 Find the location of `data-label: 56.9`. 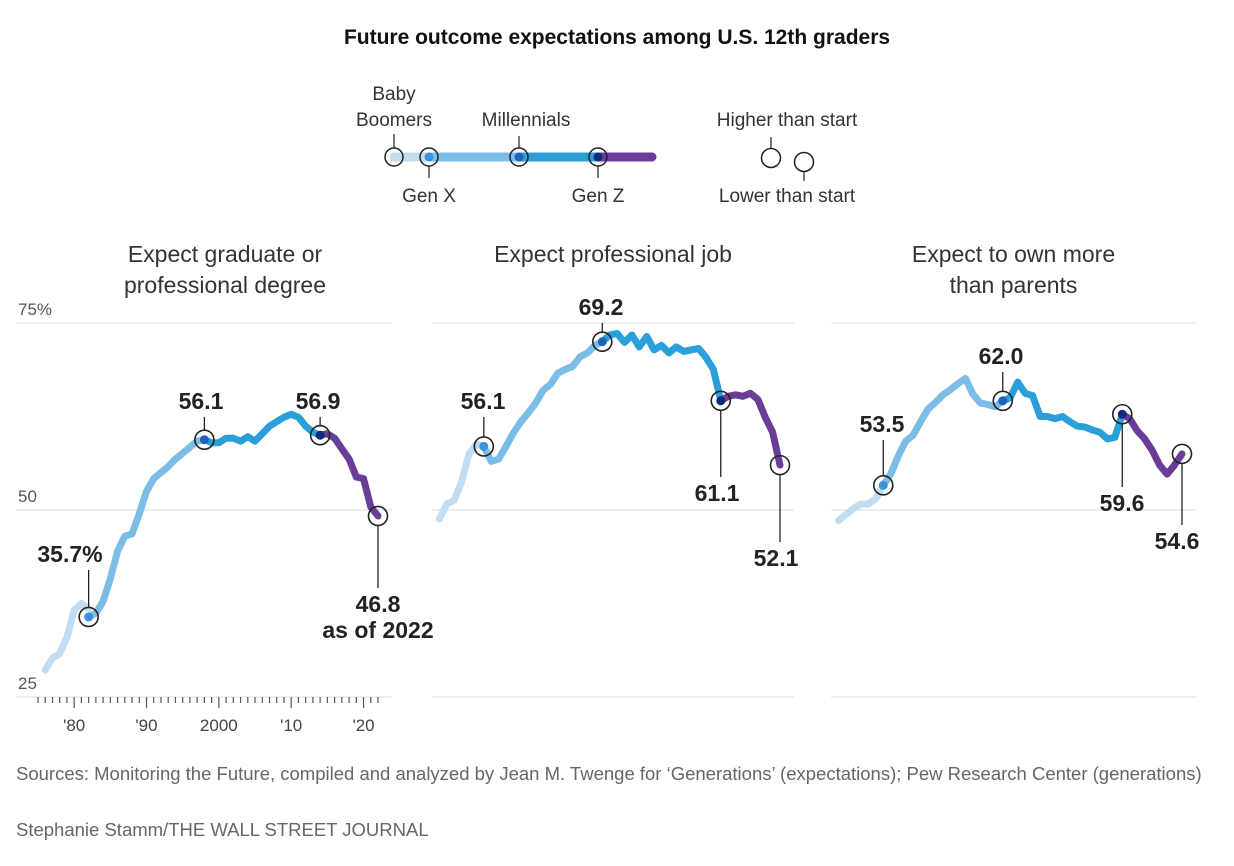

data-label: 56.9 is located at coordinates (318, 401).